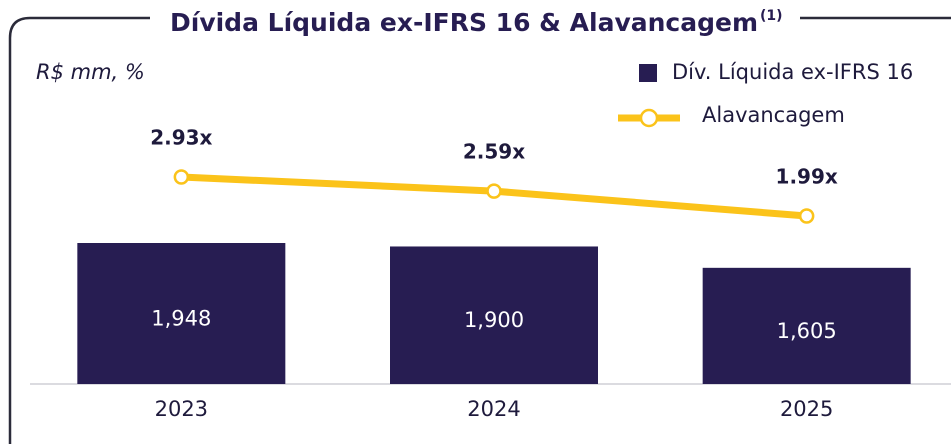 The height and width of the screenshot is (444, 951). Describe the element at coordinates (90, 72) in the screenshot. I see `subtitle: R$ mm, %` at that location.